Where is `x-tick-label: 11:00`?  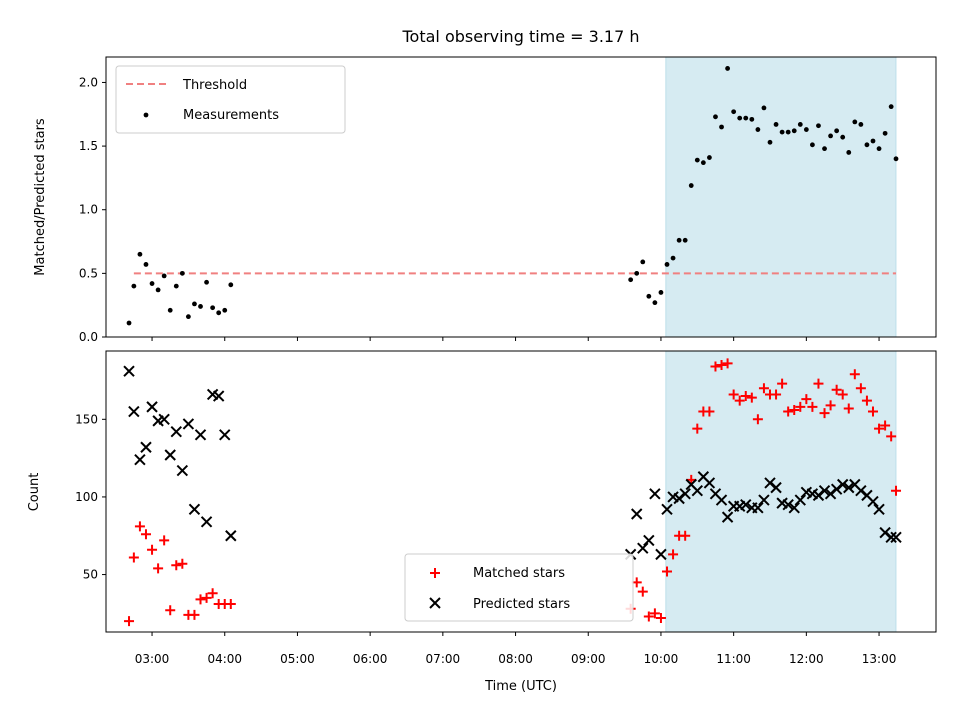
x-tick-label: 11:00 is located at coordinates (733, 659).